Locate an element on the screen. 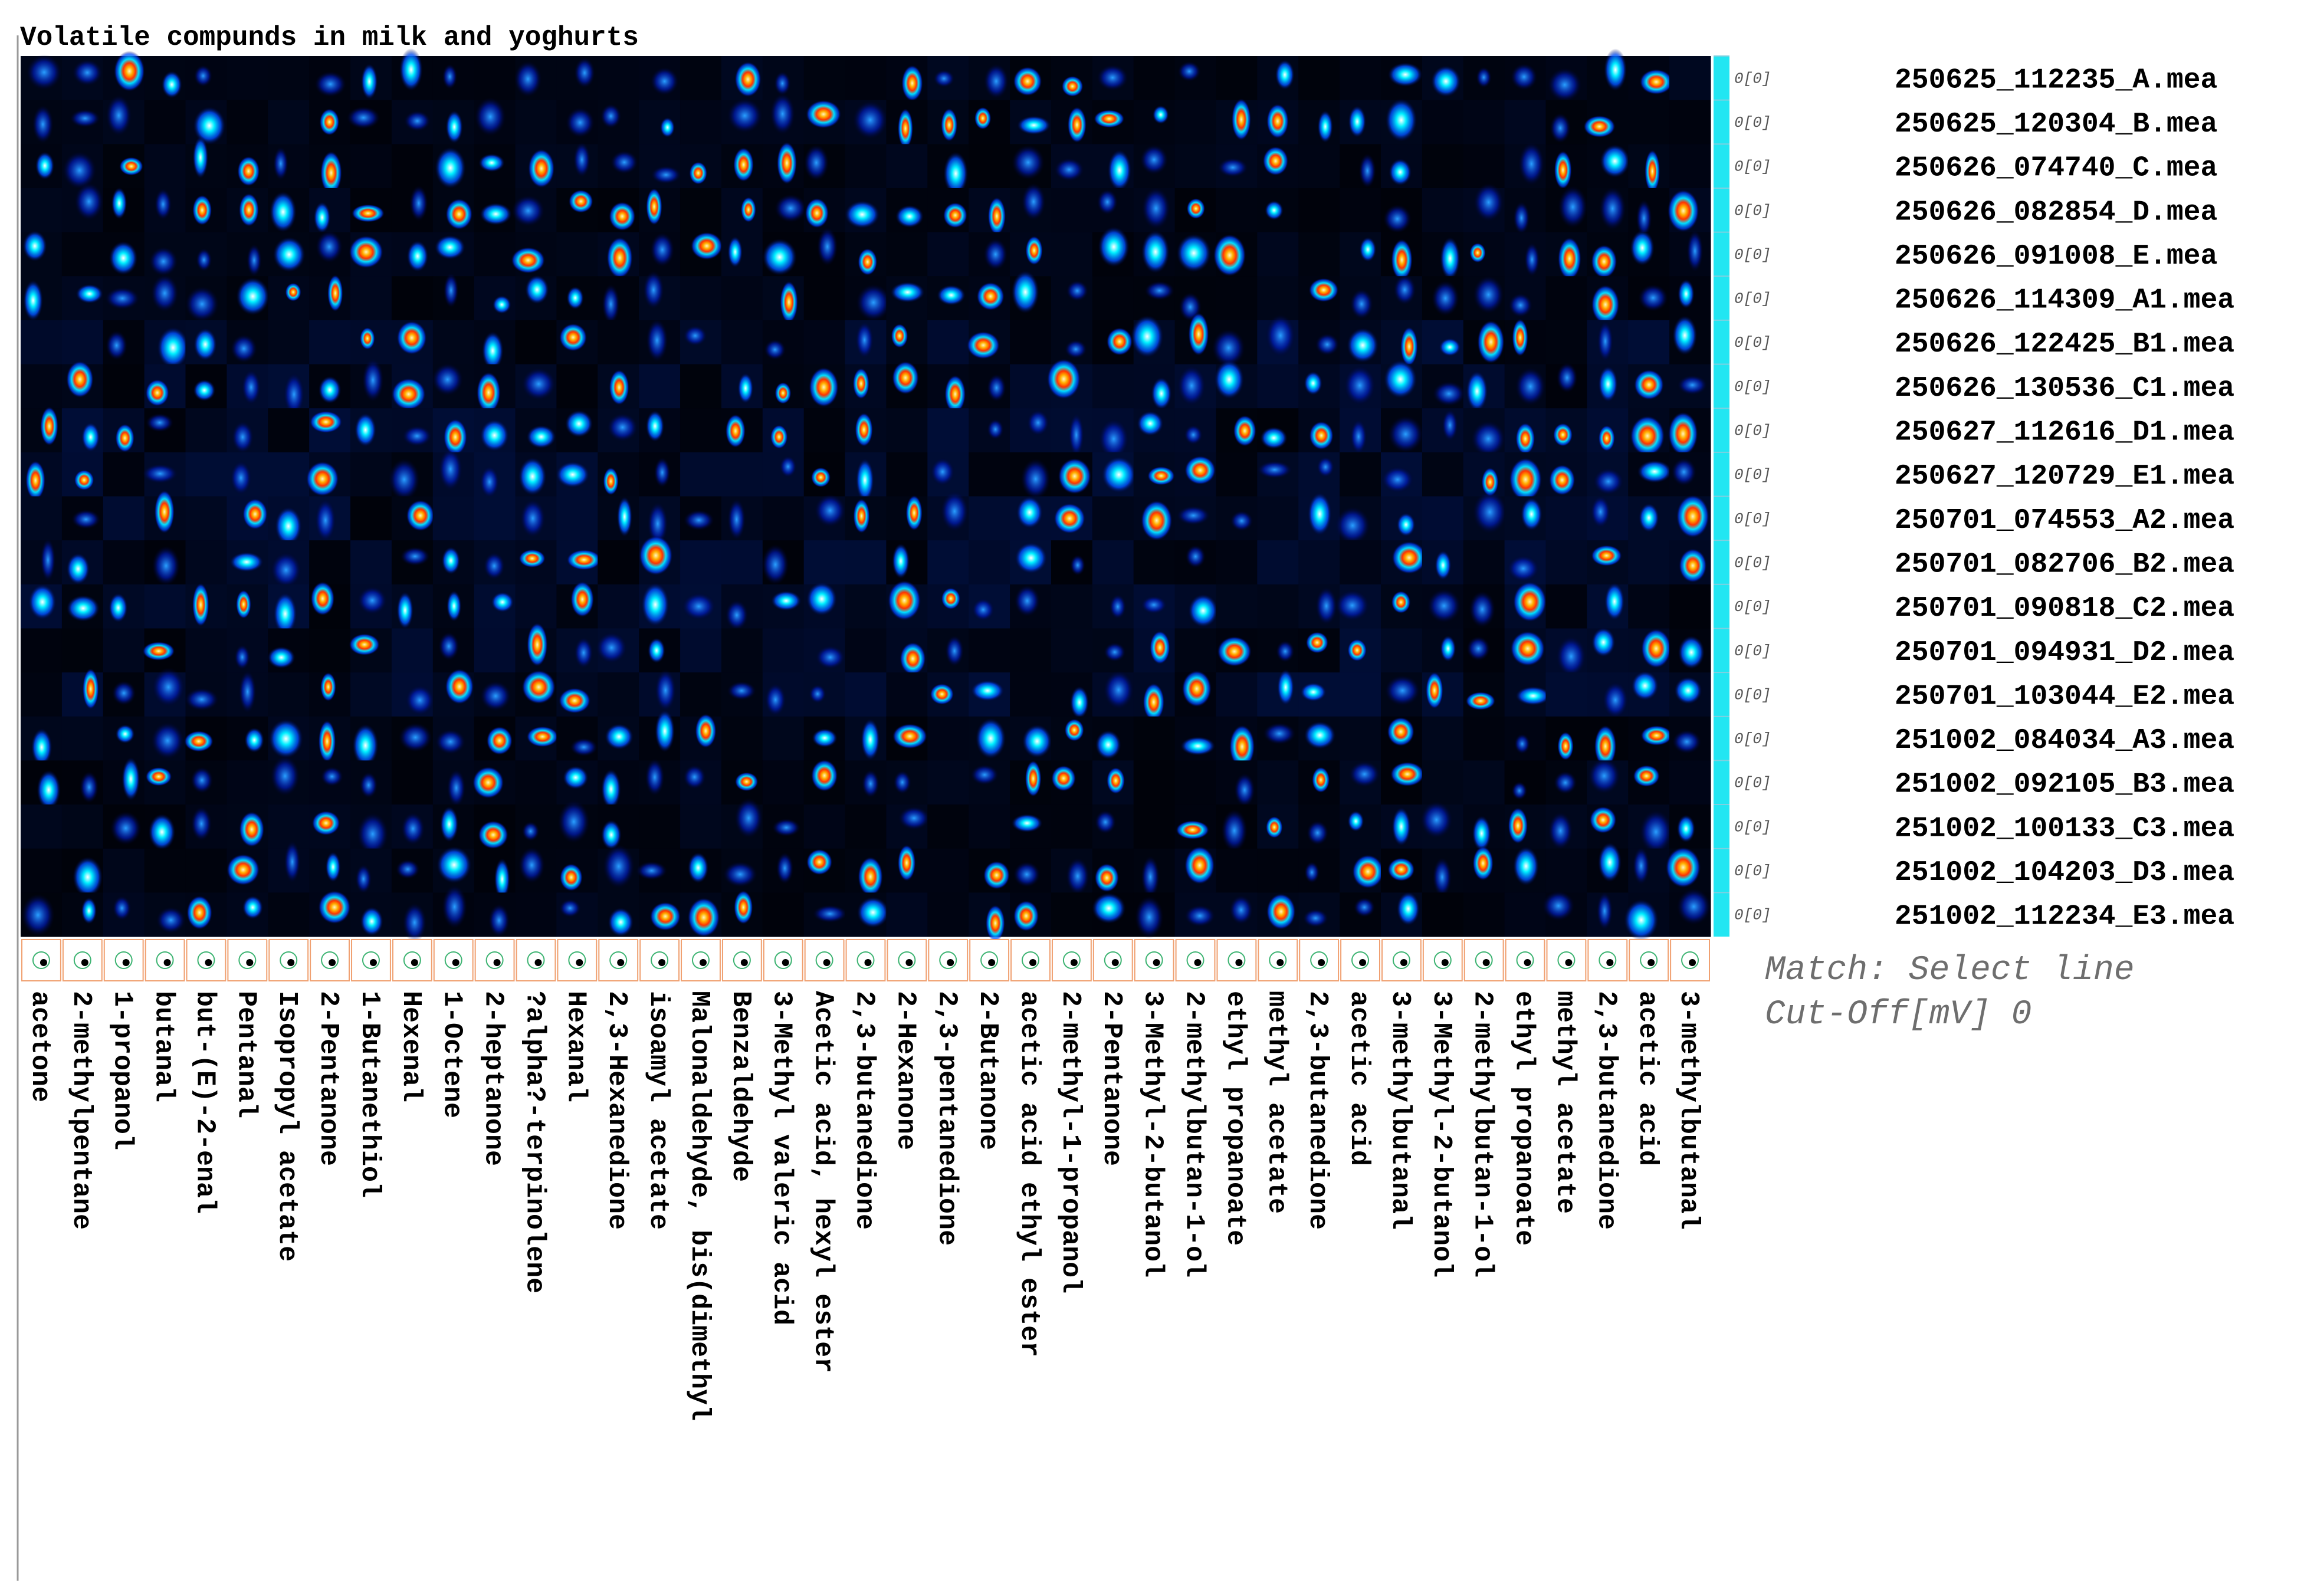 This screenshot has width=2304, height=1596. column-label: 1-Butanethiol is located at coordinates (370, 1095).